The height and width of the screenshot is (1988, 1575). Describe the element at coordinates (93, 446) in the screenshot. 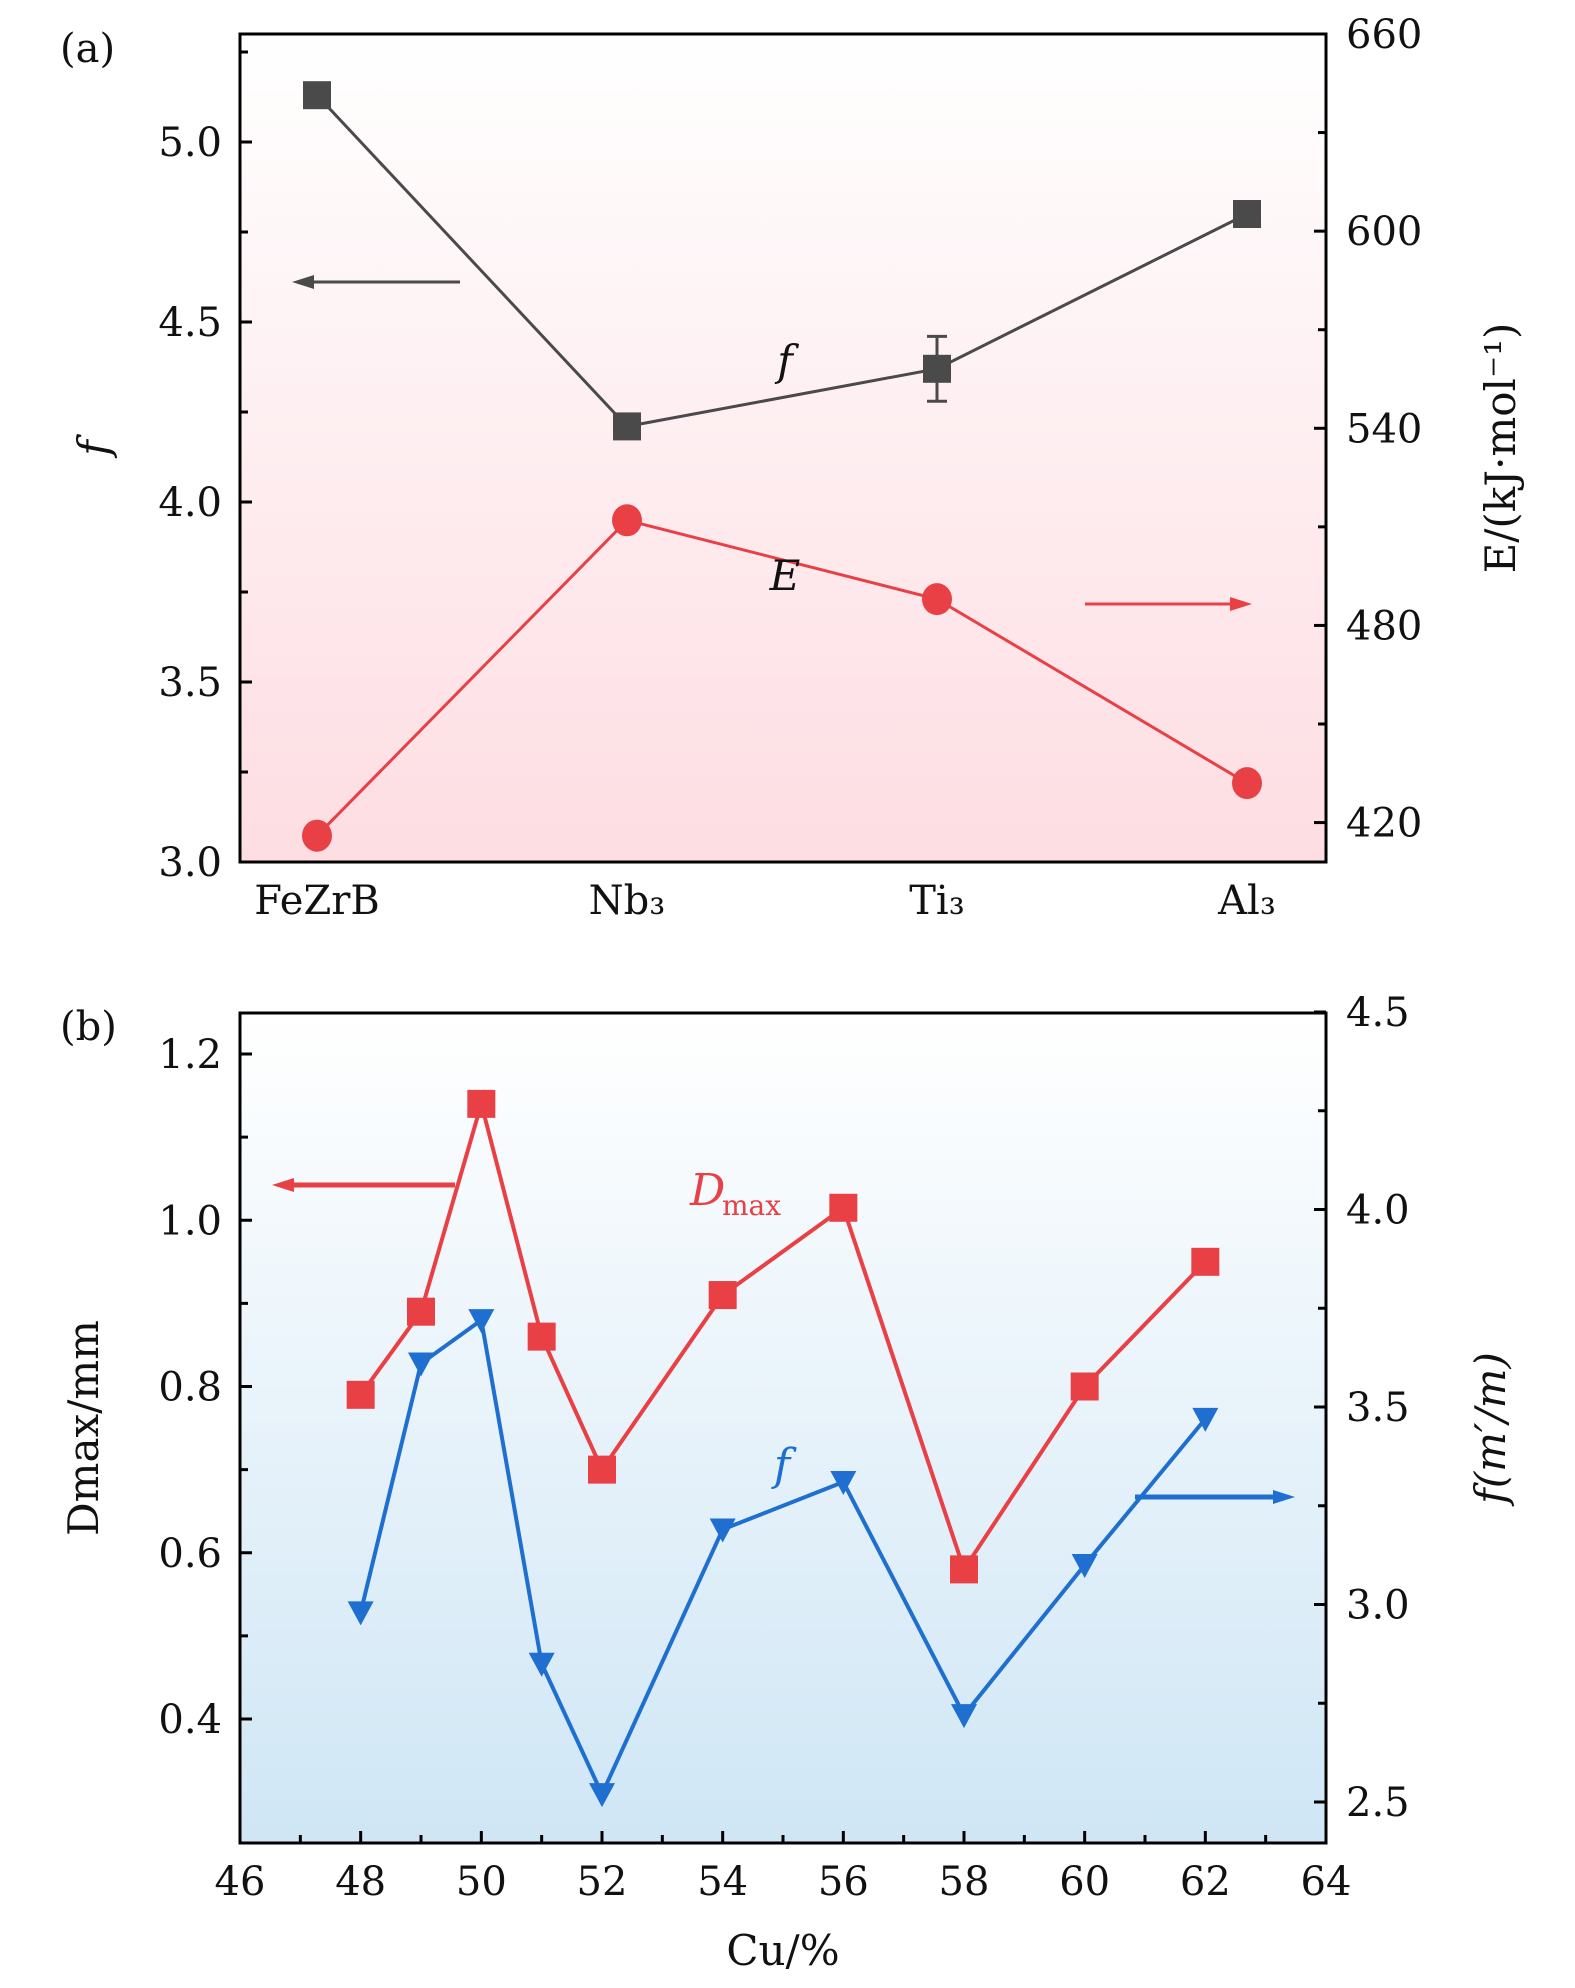

I see `y-axis-label-left: f` at that location.